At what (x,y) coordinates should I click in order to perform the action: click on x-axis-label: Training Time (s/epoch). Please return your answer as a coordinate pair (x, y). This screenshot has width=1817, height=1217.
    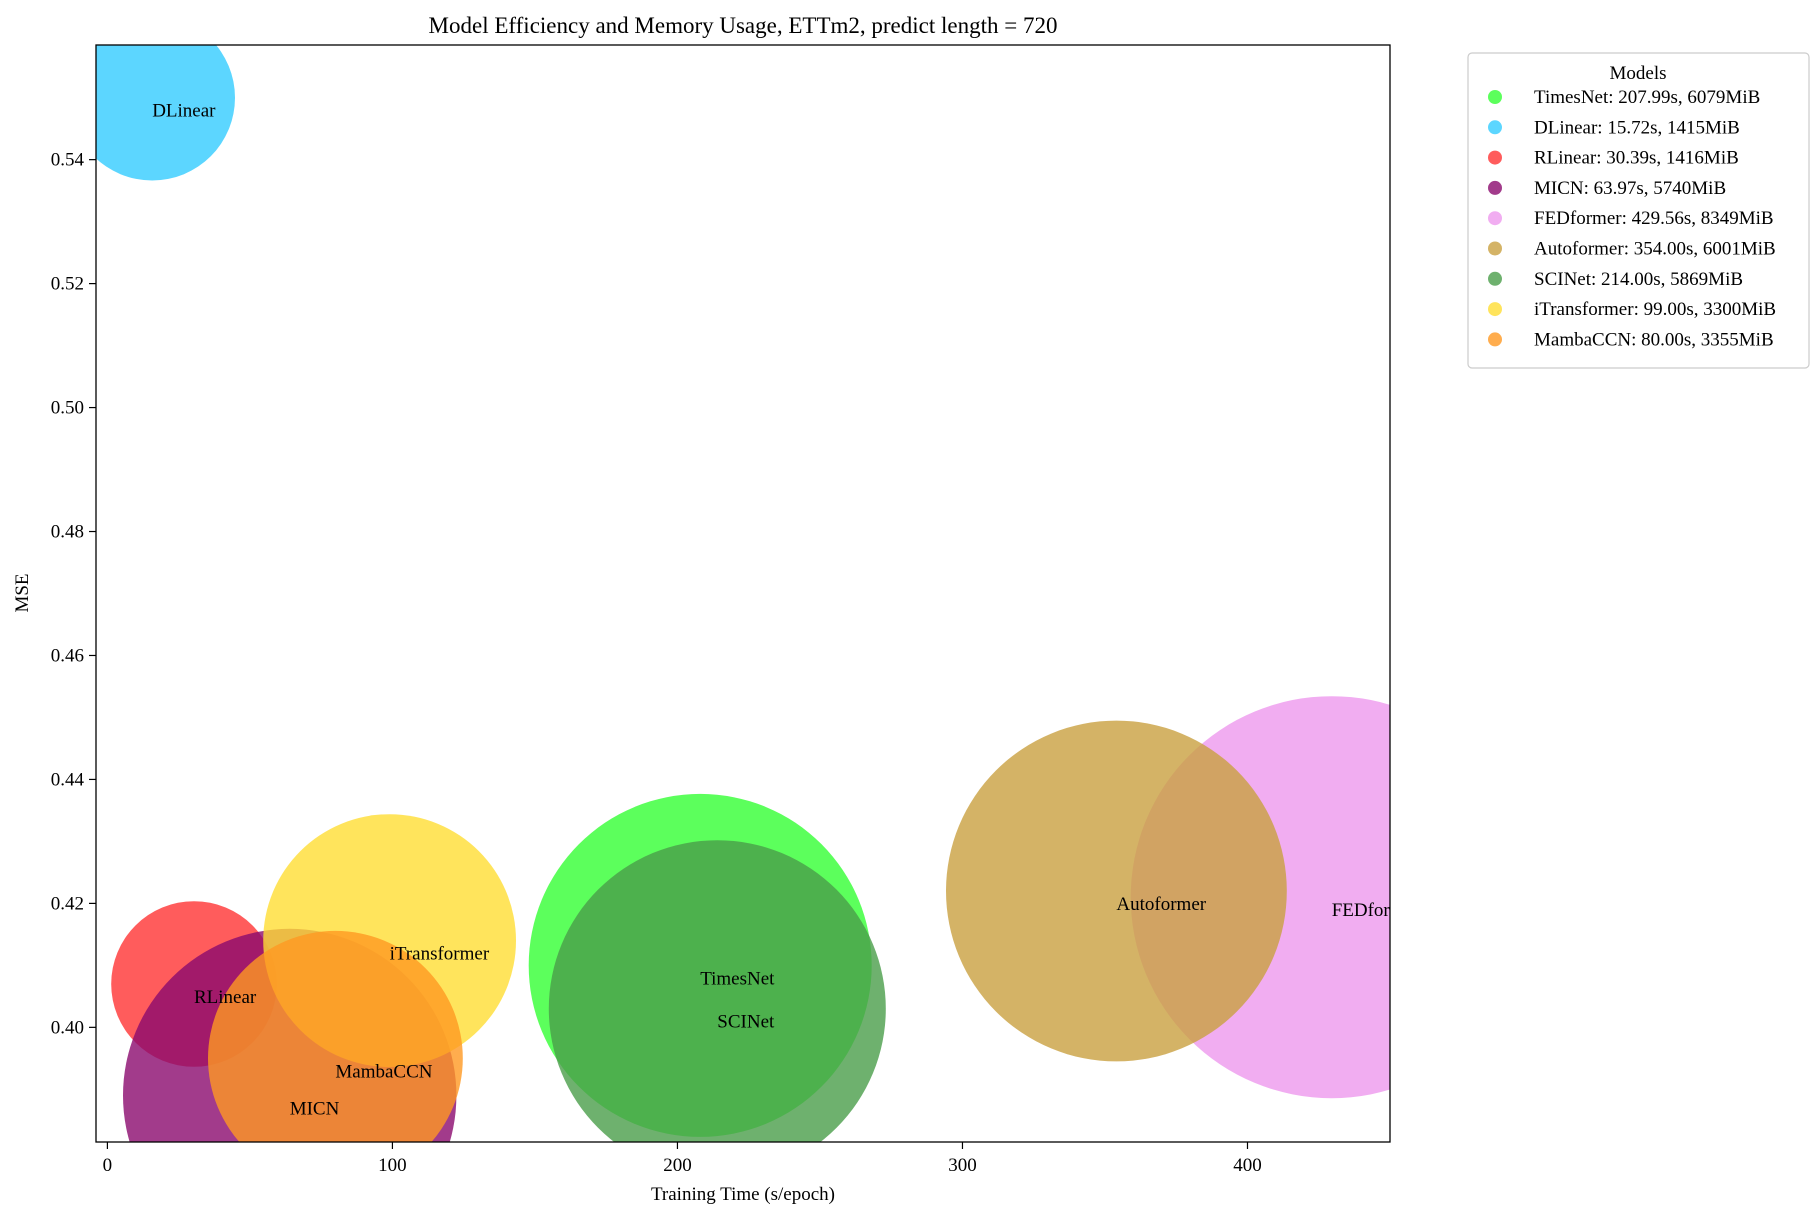
    Looking at the image, I should click on (743, 1194).